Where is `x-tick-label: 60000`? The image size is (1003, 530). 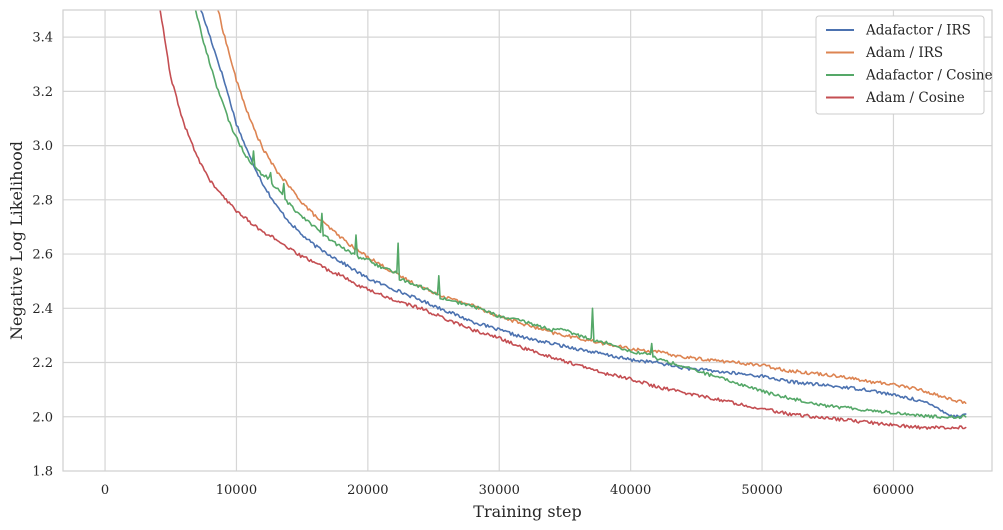 x-tick-label: 60000 is located at coordinates (893, 490).